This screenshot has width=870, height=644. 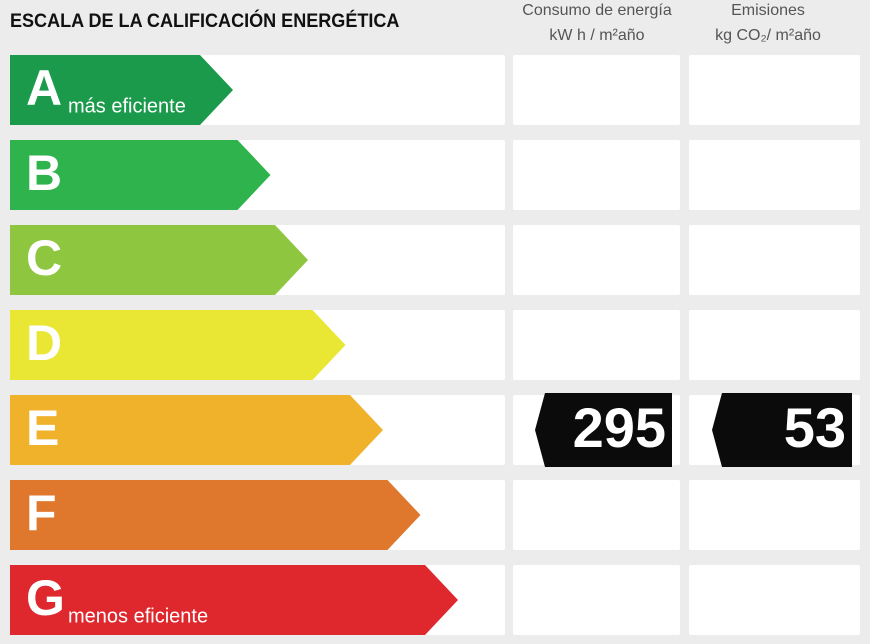 I want to click on rating-letter: G, so click(x=45, y=598).